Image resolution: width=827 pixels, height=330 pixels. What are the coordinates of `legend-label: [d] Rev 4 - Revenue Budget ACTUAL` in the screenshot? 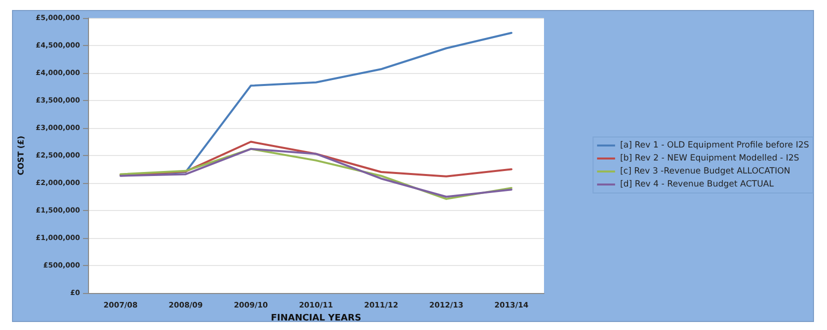 It's located at (697, 185).